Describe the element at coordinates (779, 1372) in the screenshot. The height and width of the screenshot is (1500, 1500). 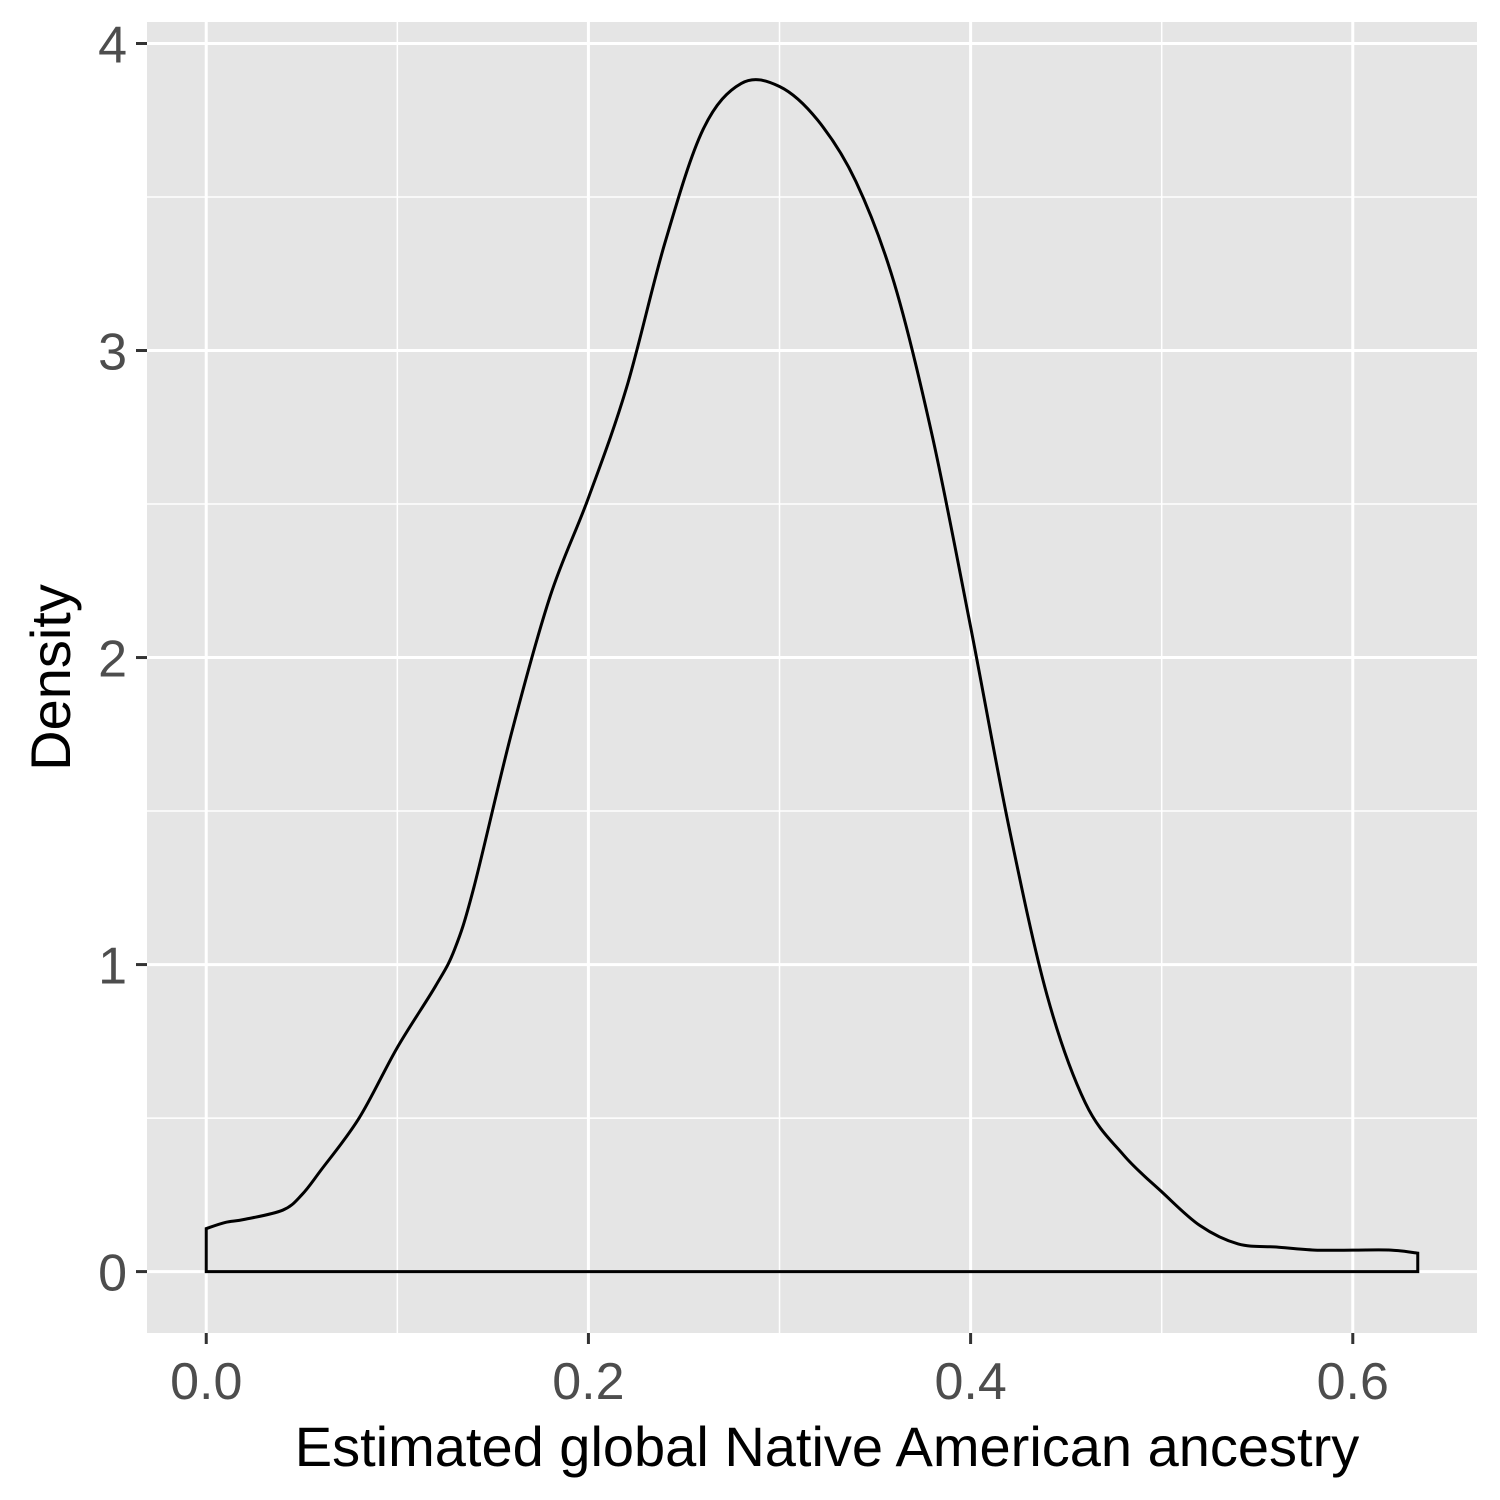
I see `x-axis: 0.0 0.2 0.4 0.6` at that location.